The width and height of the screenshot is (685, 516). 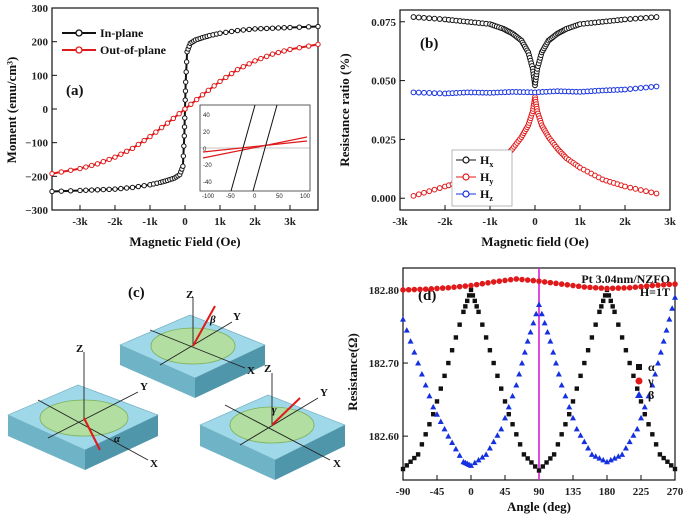 I want to click on device-top: Z Y X β, so click(x=192, y=343).